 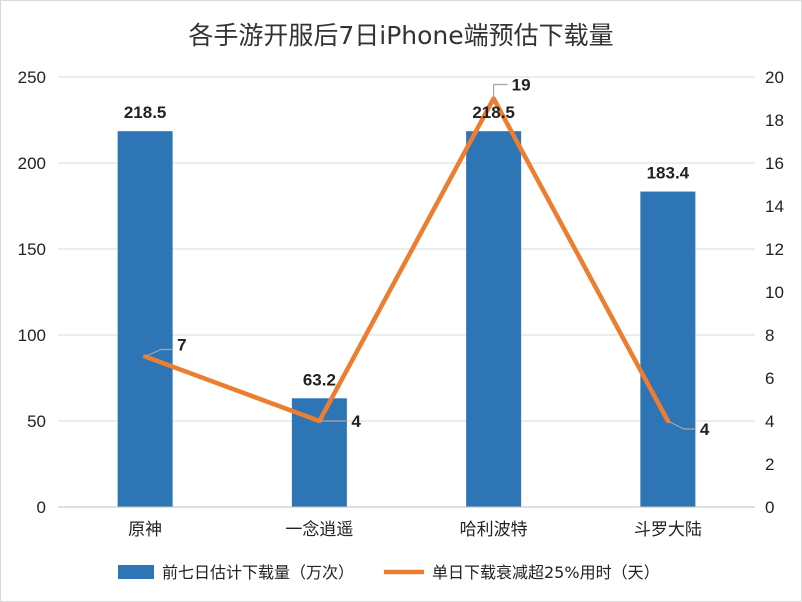 What do you see at coordinates (32, 163) in the screenshot?
I see `y-left-tick-label: 200` at bounding box center [32, 163].